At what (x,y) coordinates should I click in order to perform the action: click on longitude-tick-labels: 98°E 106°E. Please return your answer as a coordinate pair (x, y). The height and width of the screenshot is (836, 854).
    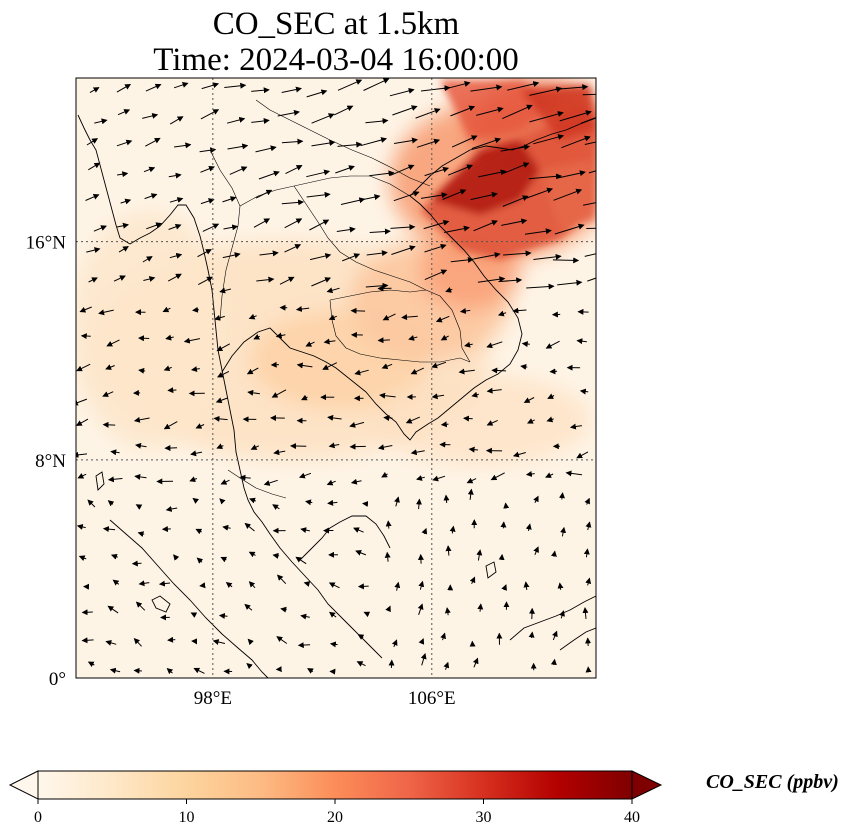
    Looking at the image, I should click on (325, 698).